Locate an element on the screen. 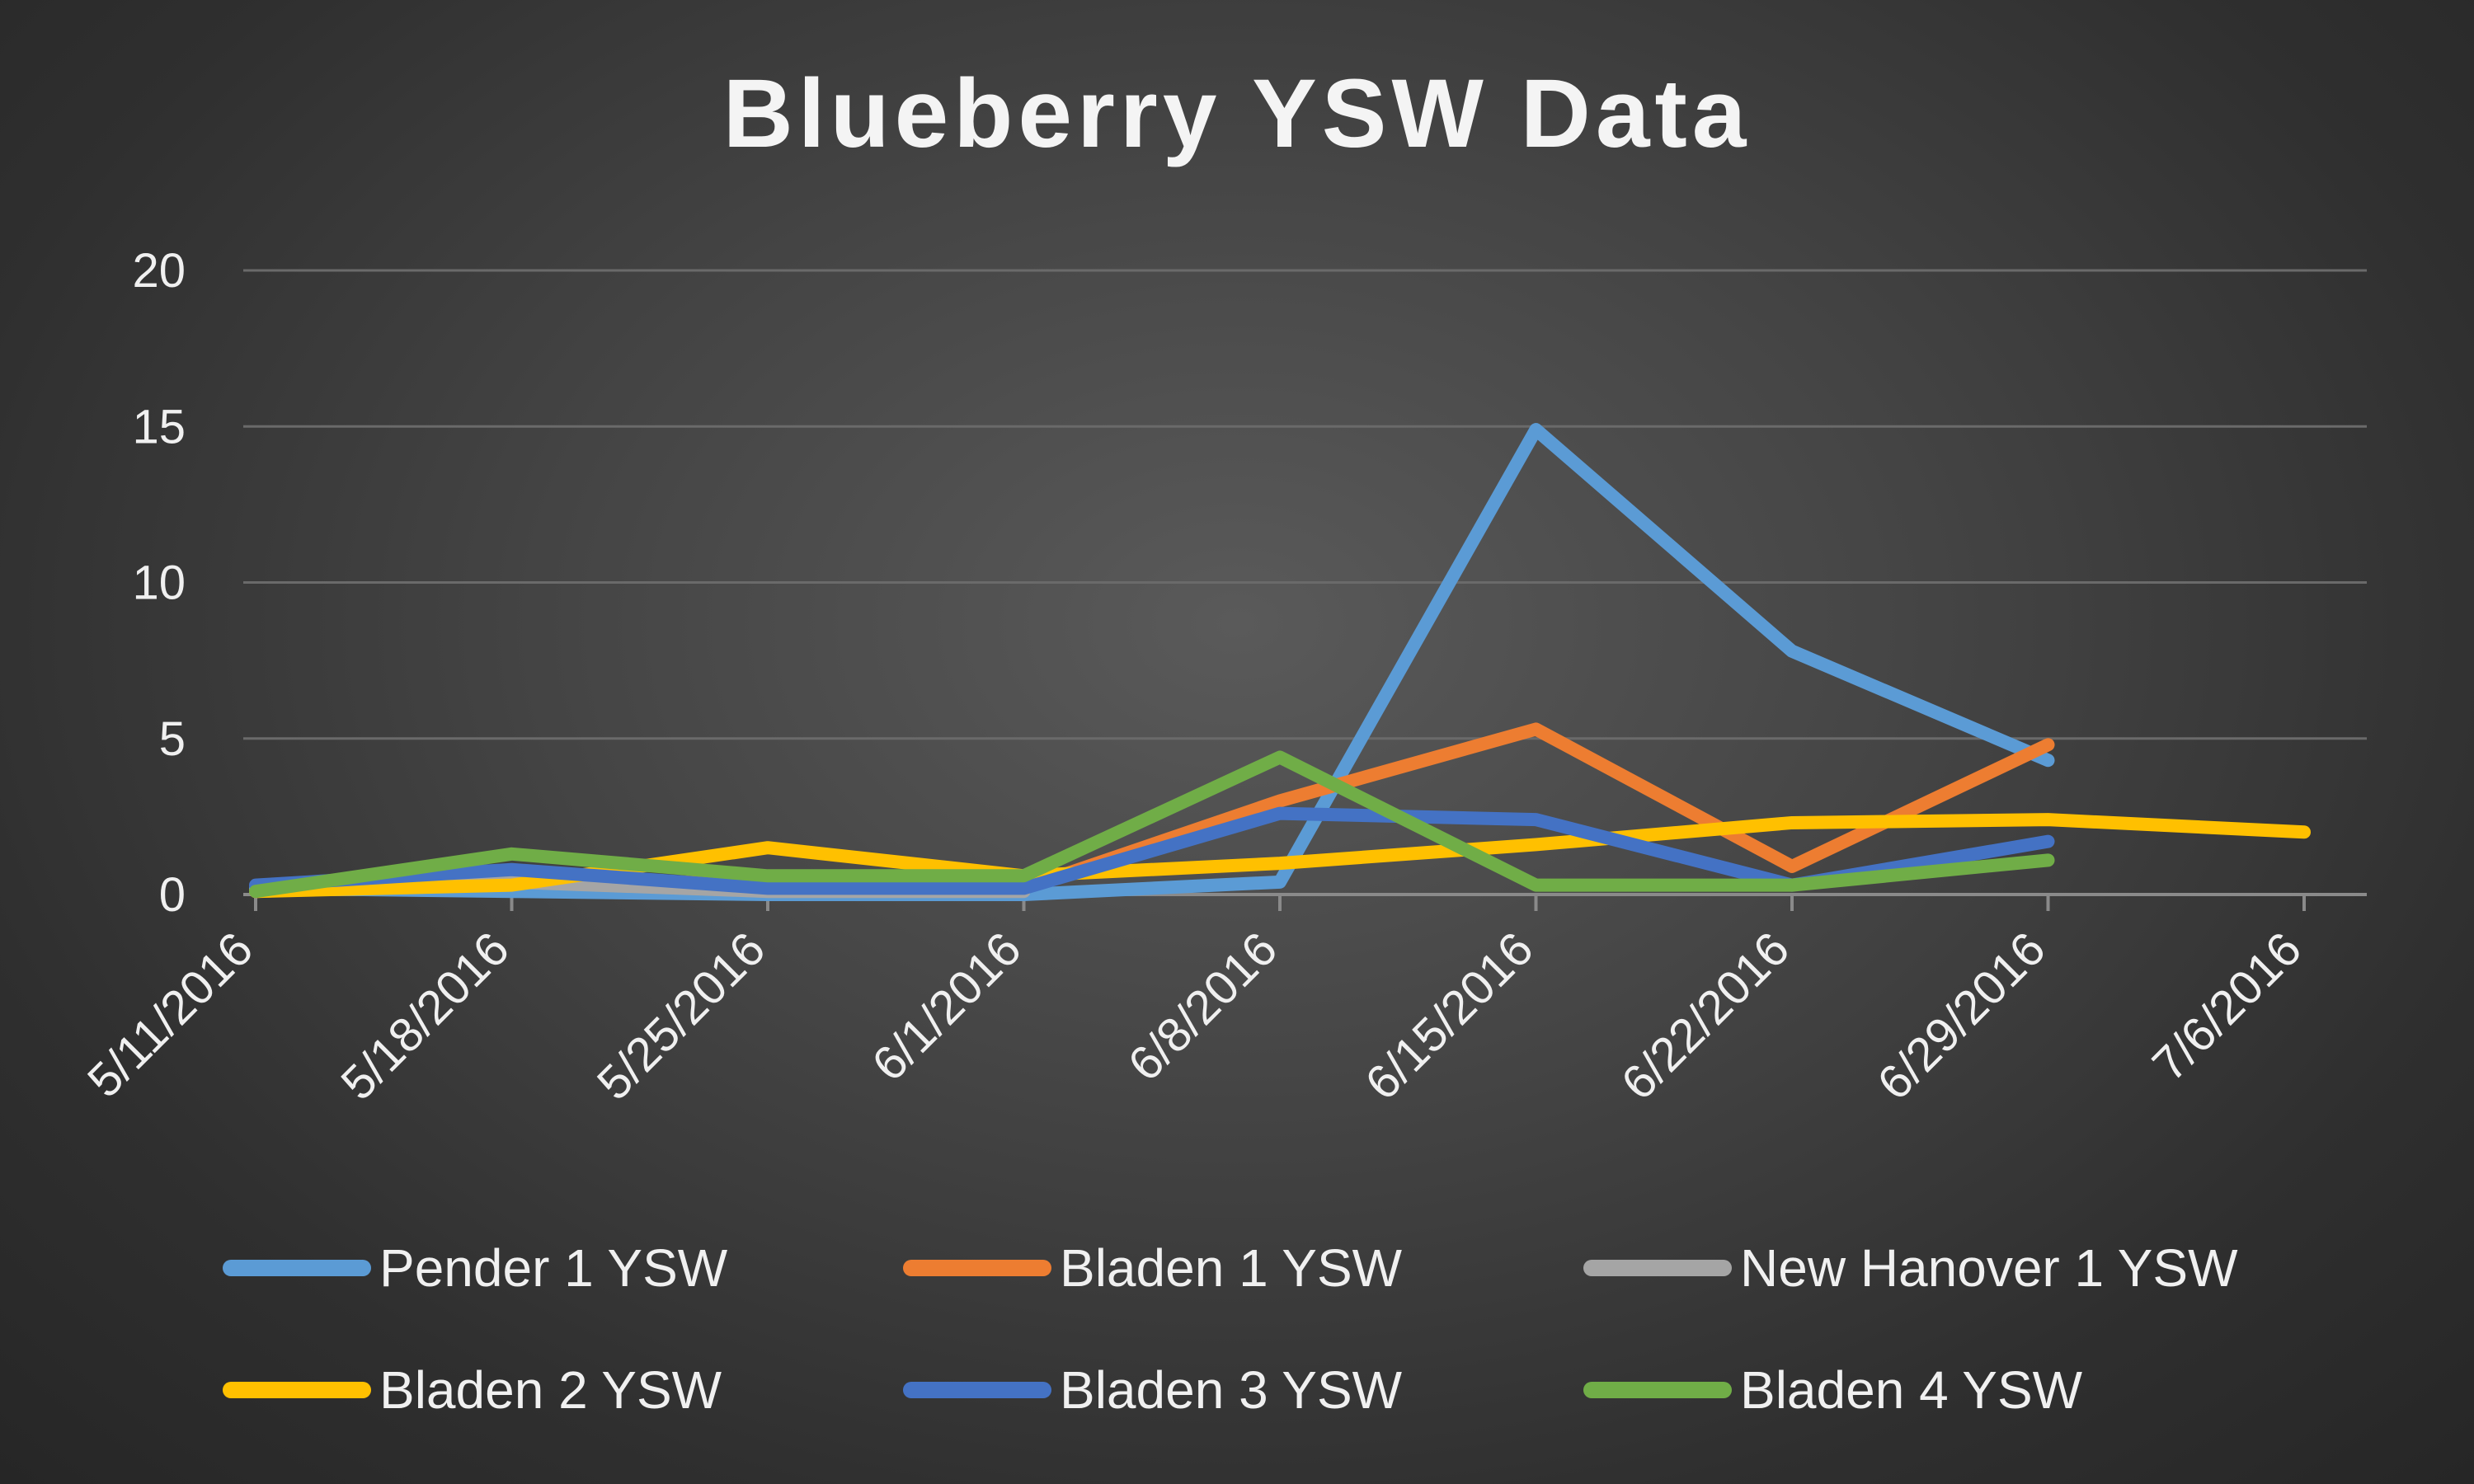 This screenshot has height=1484, width=2474. legend-item: Bladen 3 YSW is located at coordinates (1243, 1390).